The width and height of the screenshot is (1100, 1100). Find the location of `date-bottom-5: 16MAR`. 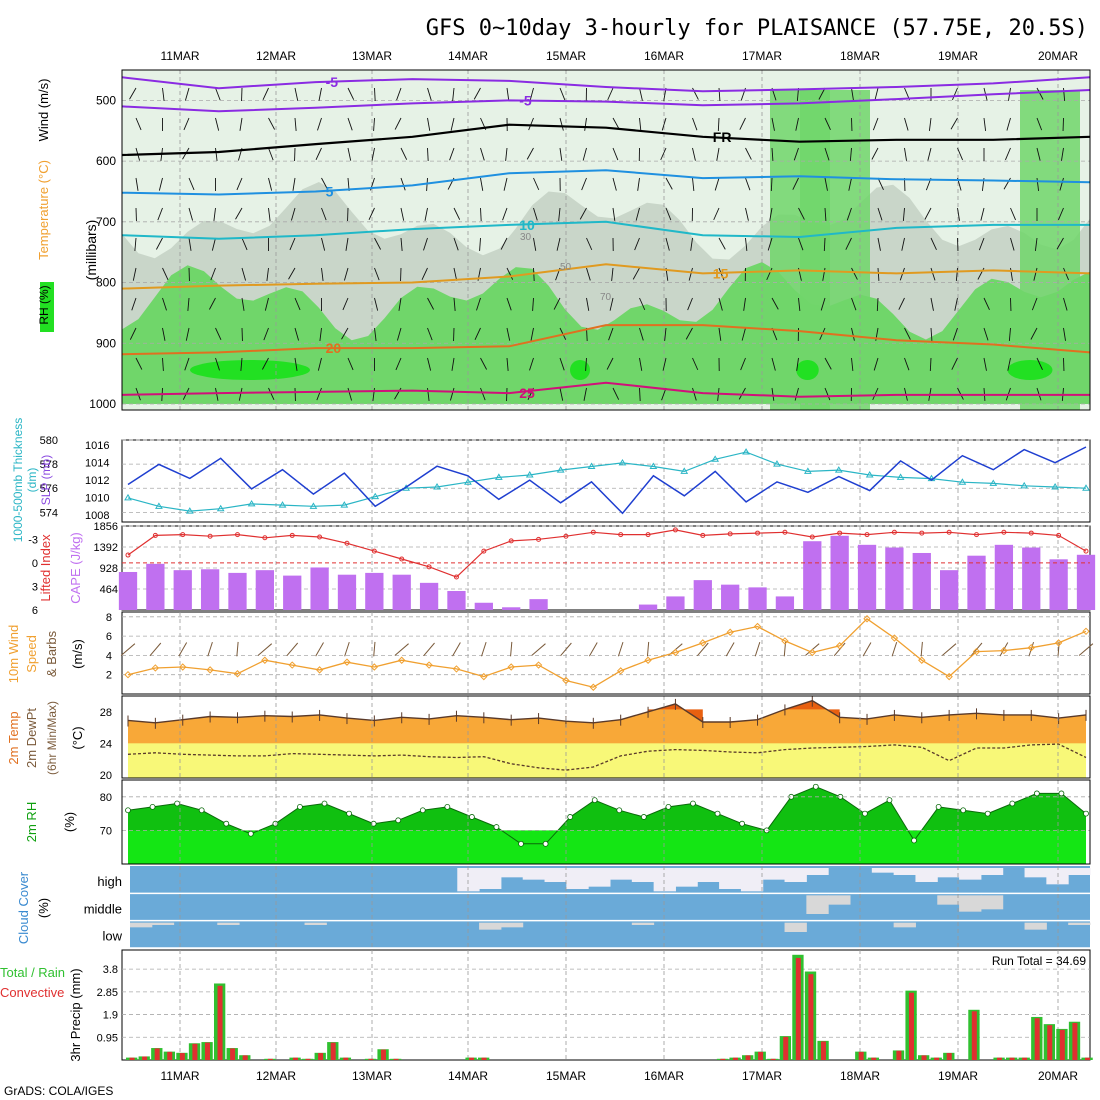

date-bottom-5: 16MAR is located at coordinates (664, 1076).